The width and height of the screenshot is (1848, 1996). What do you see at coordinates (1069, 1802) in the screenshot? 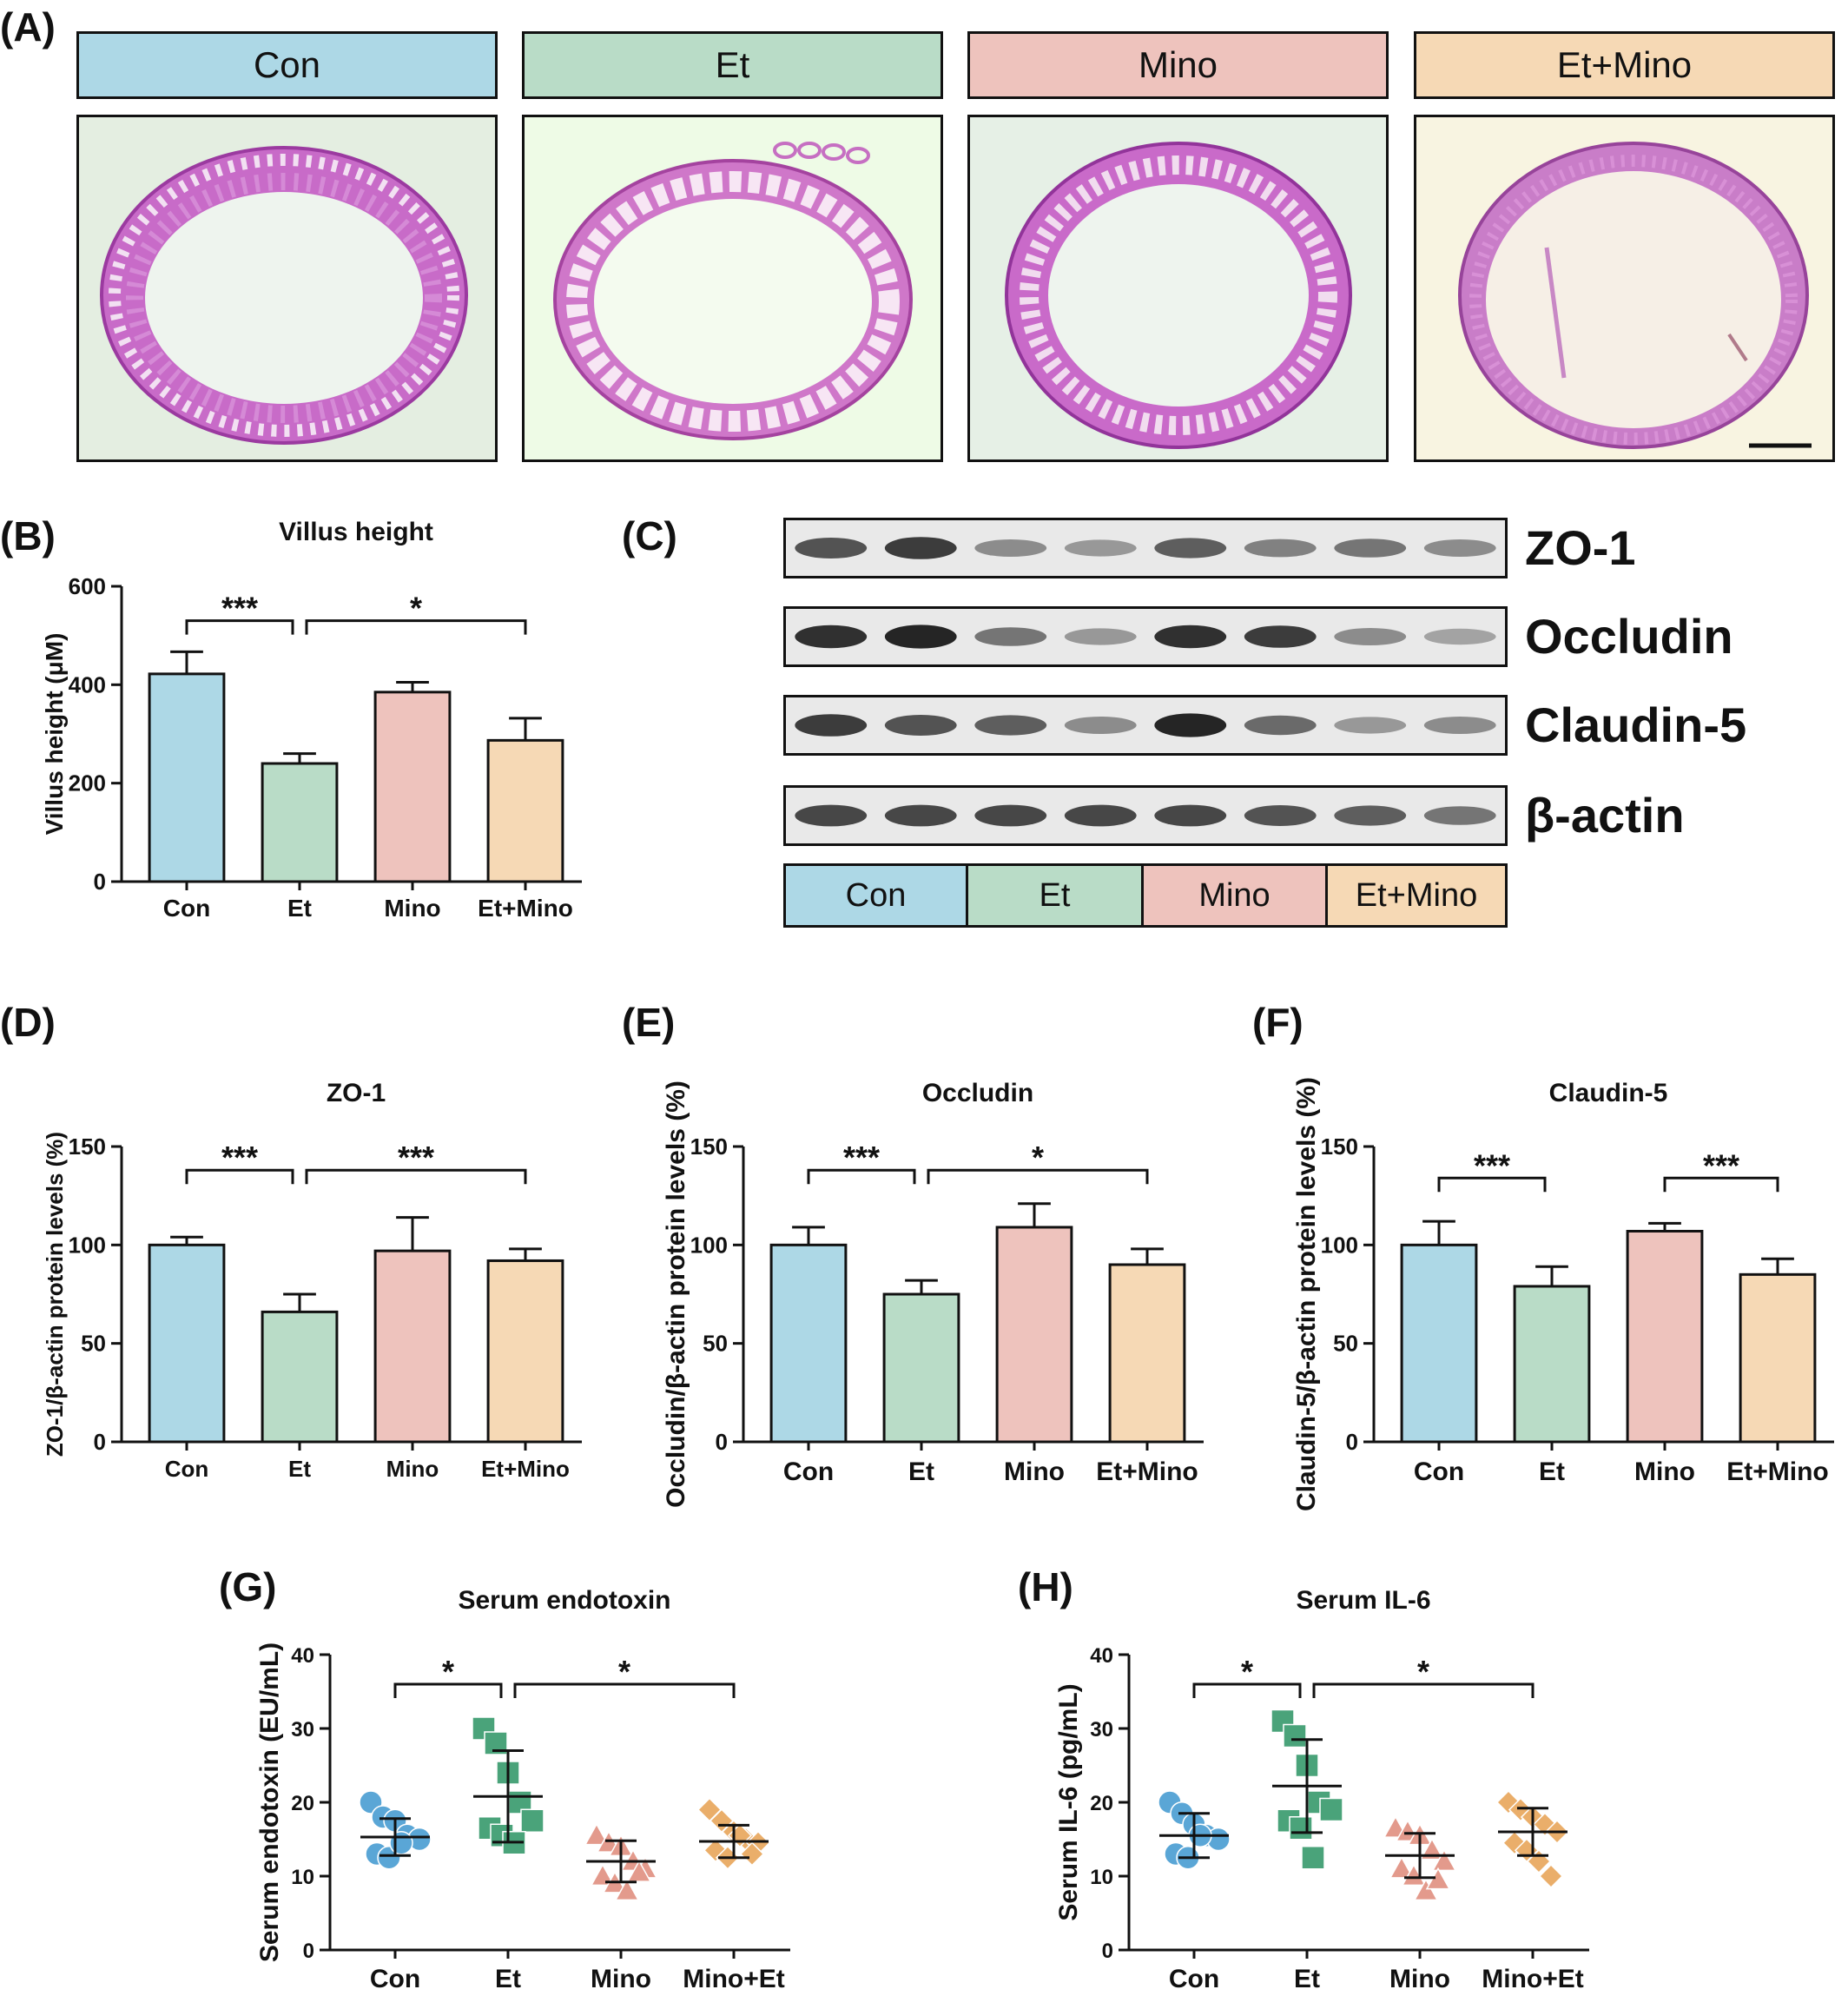
I see `y-axis-label: Serum IL-6 (pg/mL)` at bounding box center [1069, 1802].